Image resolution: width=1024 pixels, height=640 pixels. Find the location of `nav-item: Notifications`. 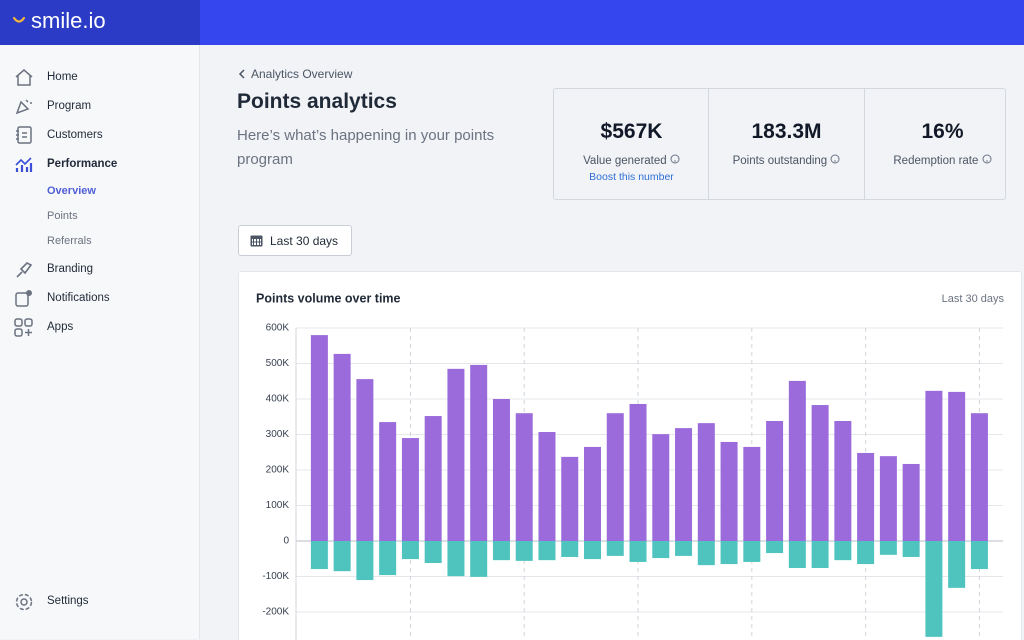

nav-item: Notifications is located at coordinates (78, 298).